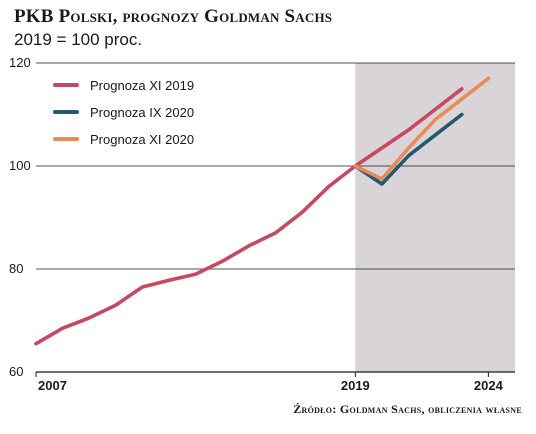 The image size is (536, 434). Describe the element at coordinates (489, 385) in the screenshot. I see `x-tick-label: 2024` at that location.